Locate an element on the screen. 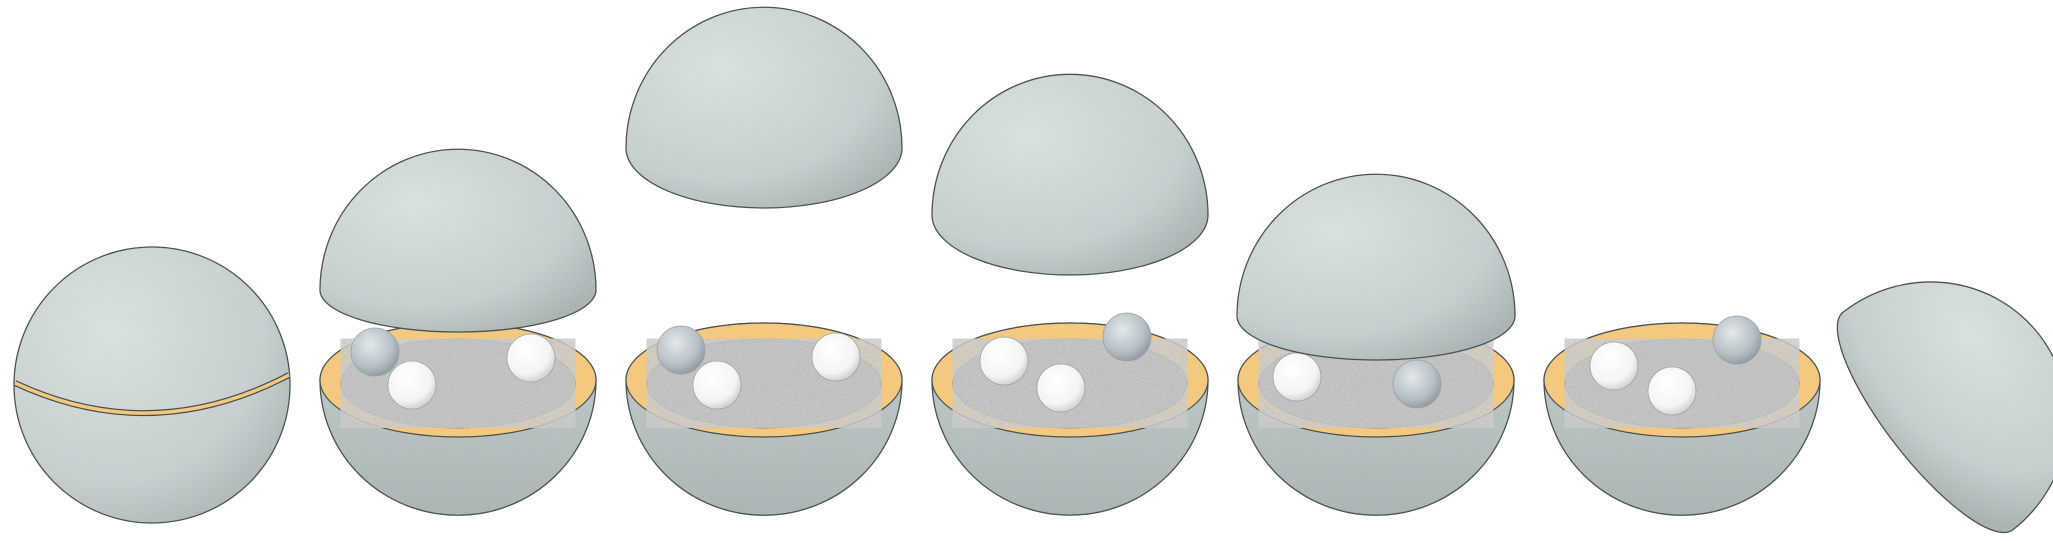 The width and height of the screenshot is (2053, 541). panel-closed-sphere is located at coordinates (152, 385).